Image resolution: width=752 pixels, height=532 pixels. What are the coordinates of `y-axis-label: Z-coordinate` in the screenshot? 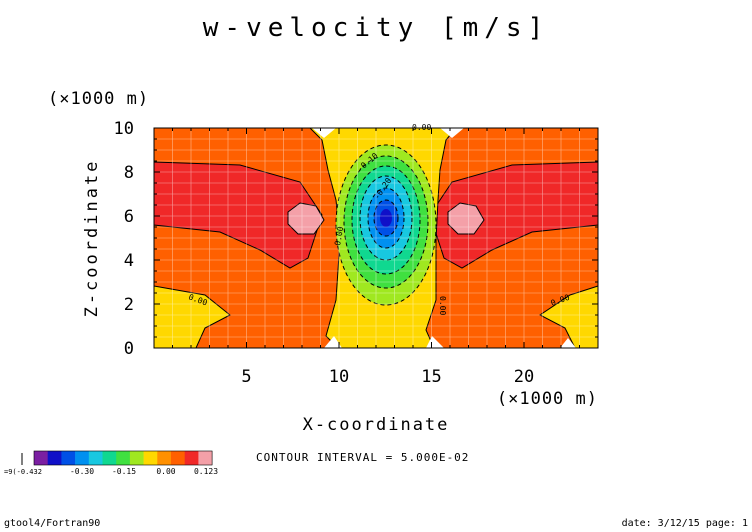 It's located at (92, 238).